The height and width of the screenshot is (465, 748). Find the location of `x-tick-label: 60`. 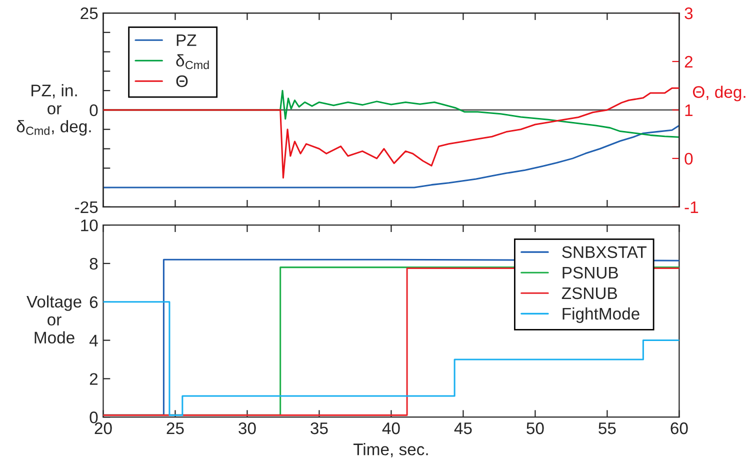

x-tick-label: 60 is located at coordinates (679, 428).